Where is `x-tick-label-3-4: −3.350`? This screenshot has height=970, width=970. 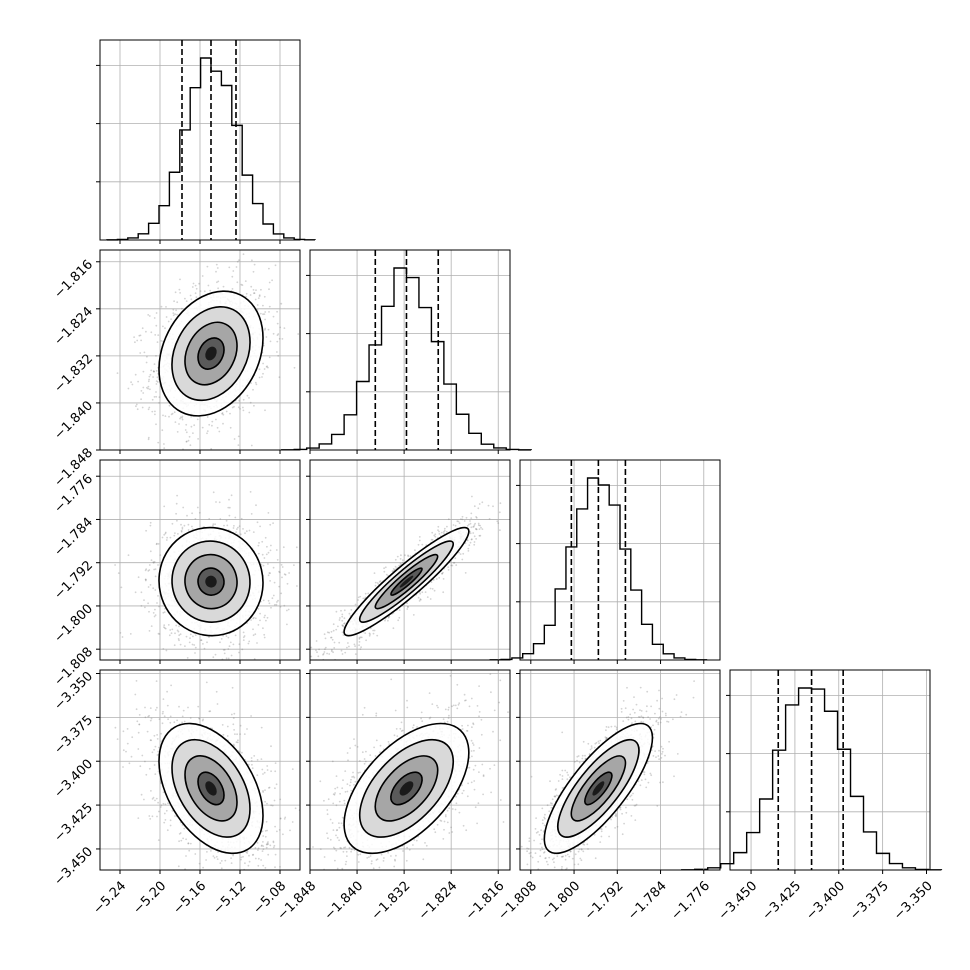
x-tick-label-3-4: −3.350 is located at coordinates (913, 901).